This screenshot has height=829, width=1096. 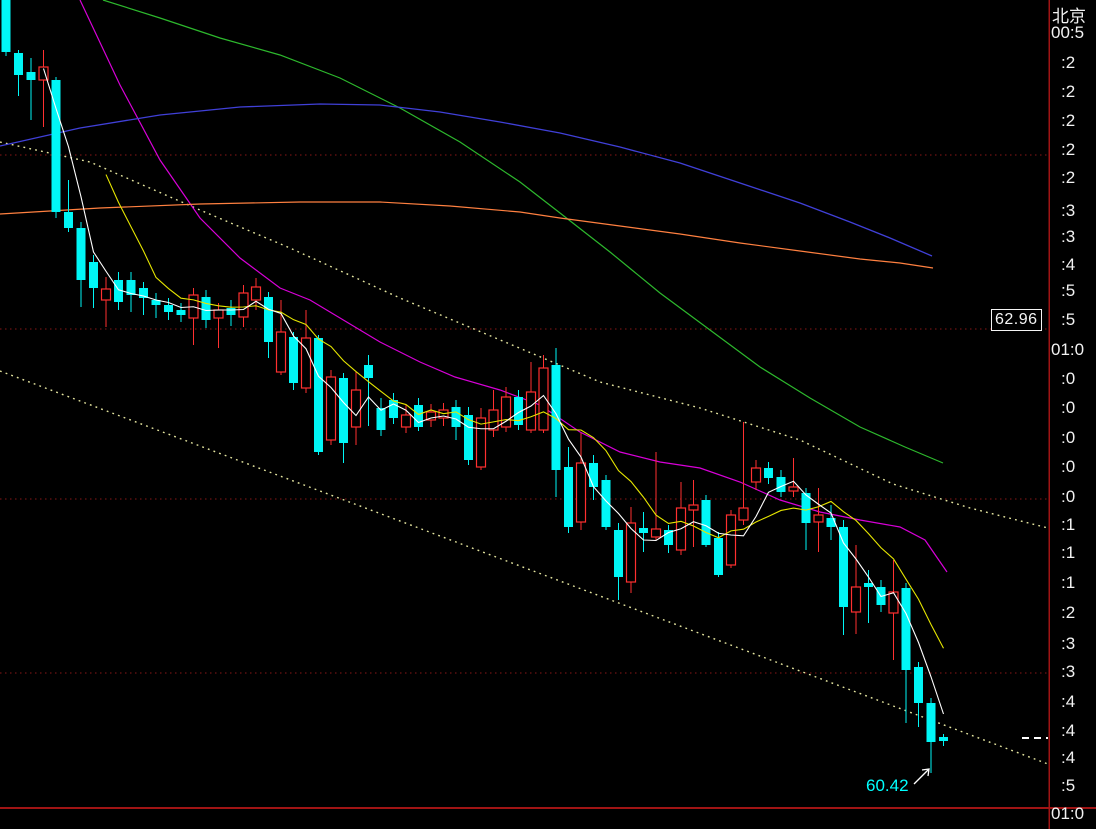 What do you see at coordinates (467, 235) in the screenshot?
I see `ma-orange-line` at bounding box center [467, 235].